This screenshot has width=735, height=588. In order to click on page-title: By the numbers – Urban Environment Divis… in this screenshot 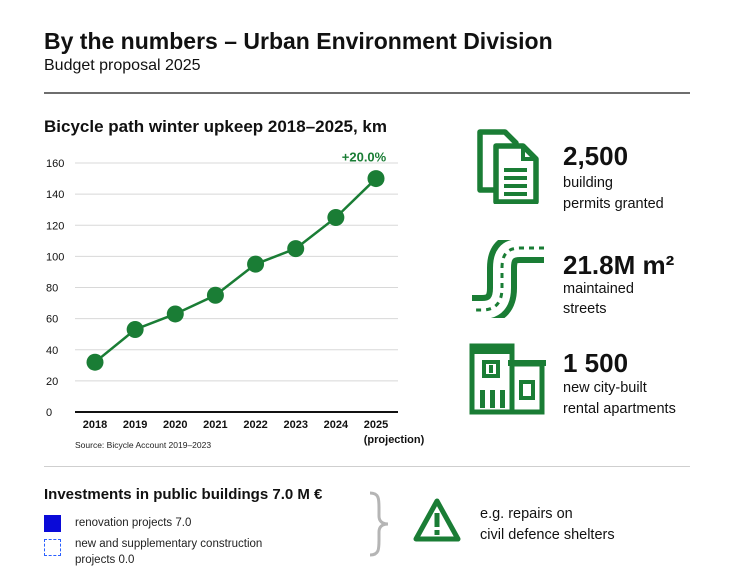, I will do `click(298, 41)`.